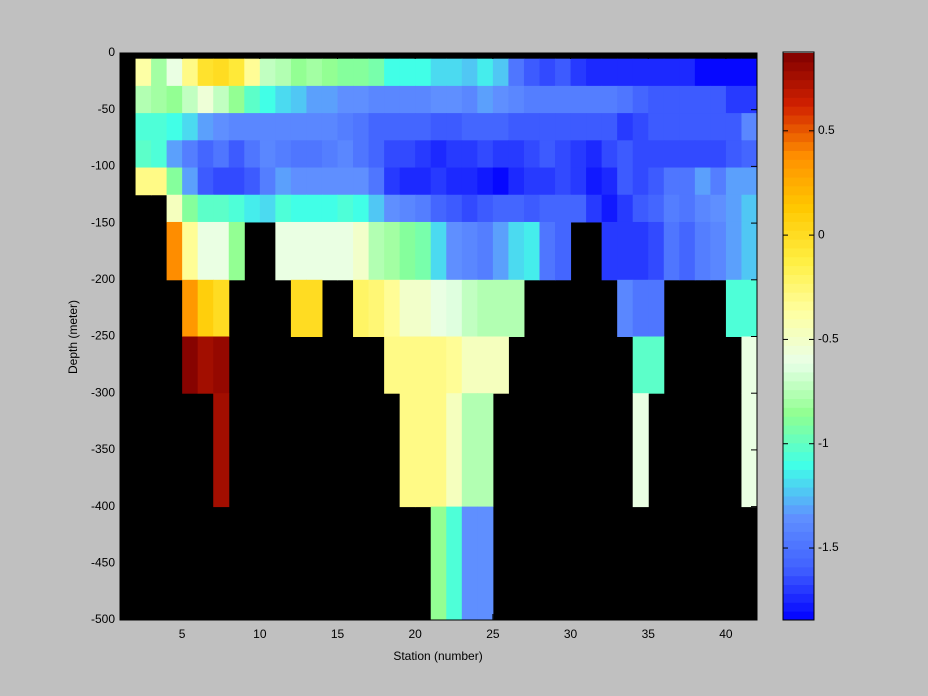 This screenshot has width=928, height=696. Describe the element at coordinates (416, 634) in the screenshot. I see `x-tick-label: 20` at that location.